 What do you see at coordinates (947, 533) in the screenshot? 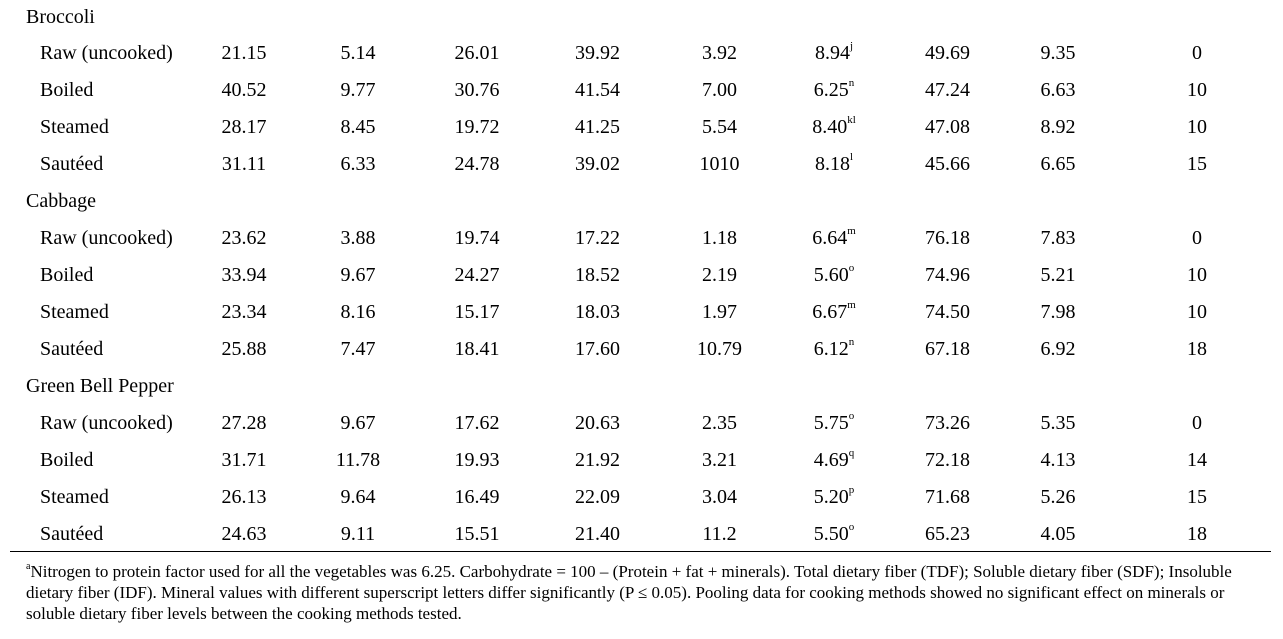
I see `value-cell-7: 65.23` at bounding box center [947, 533].